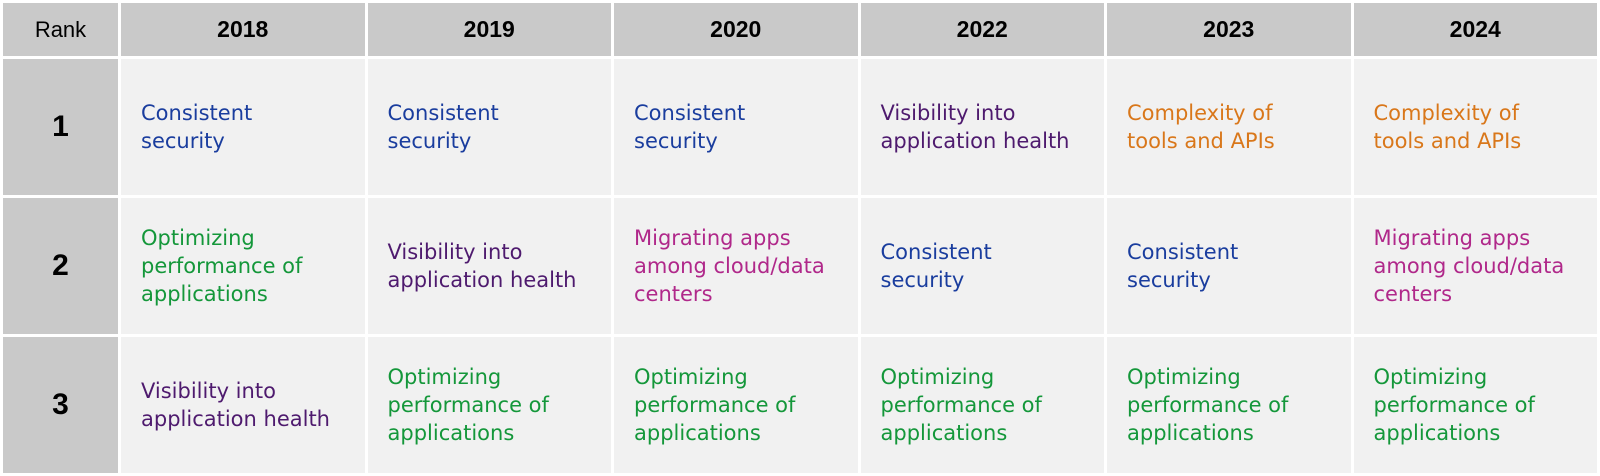  Describe the element at coordinates (243, 29) in the screenshot. I see `header-year-2018: 2018` at that location.